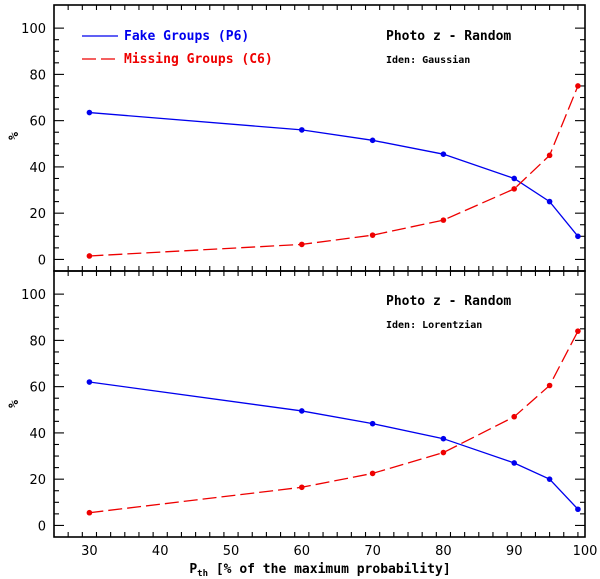 The height and width of the screenshot is (579, 600). I want to click on legend-missing-label: Missing Groups (C6), so click(198, 59).